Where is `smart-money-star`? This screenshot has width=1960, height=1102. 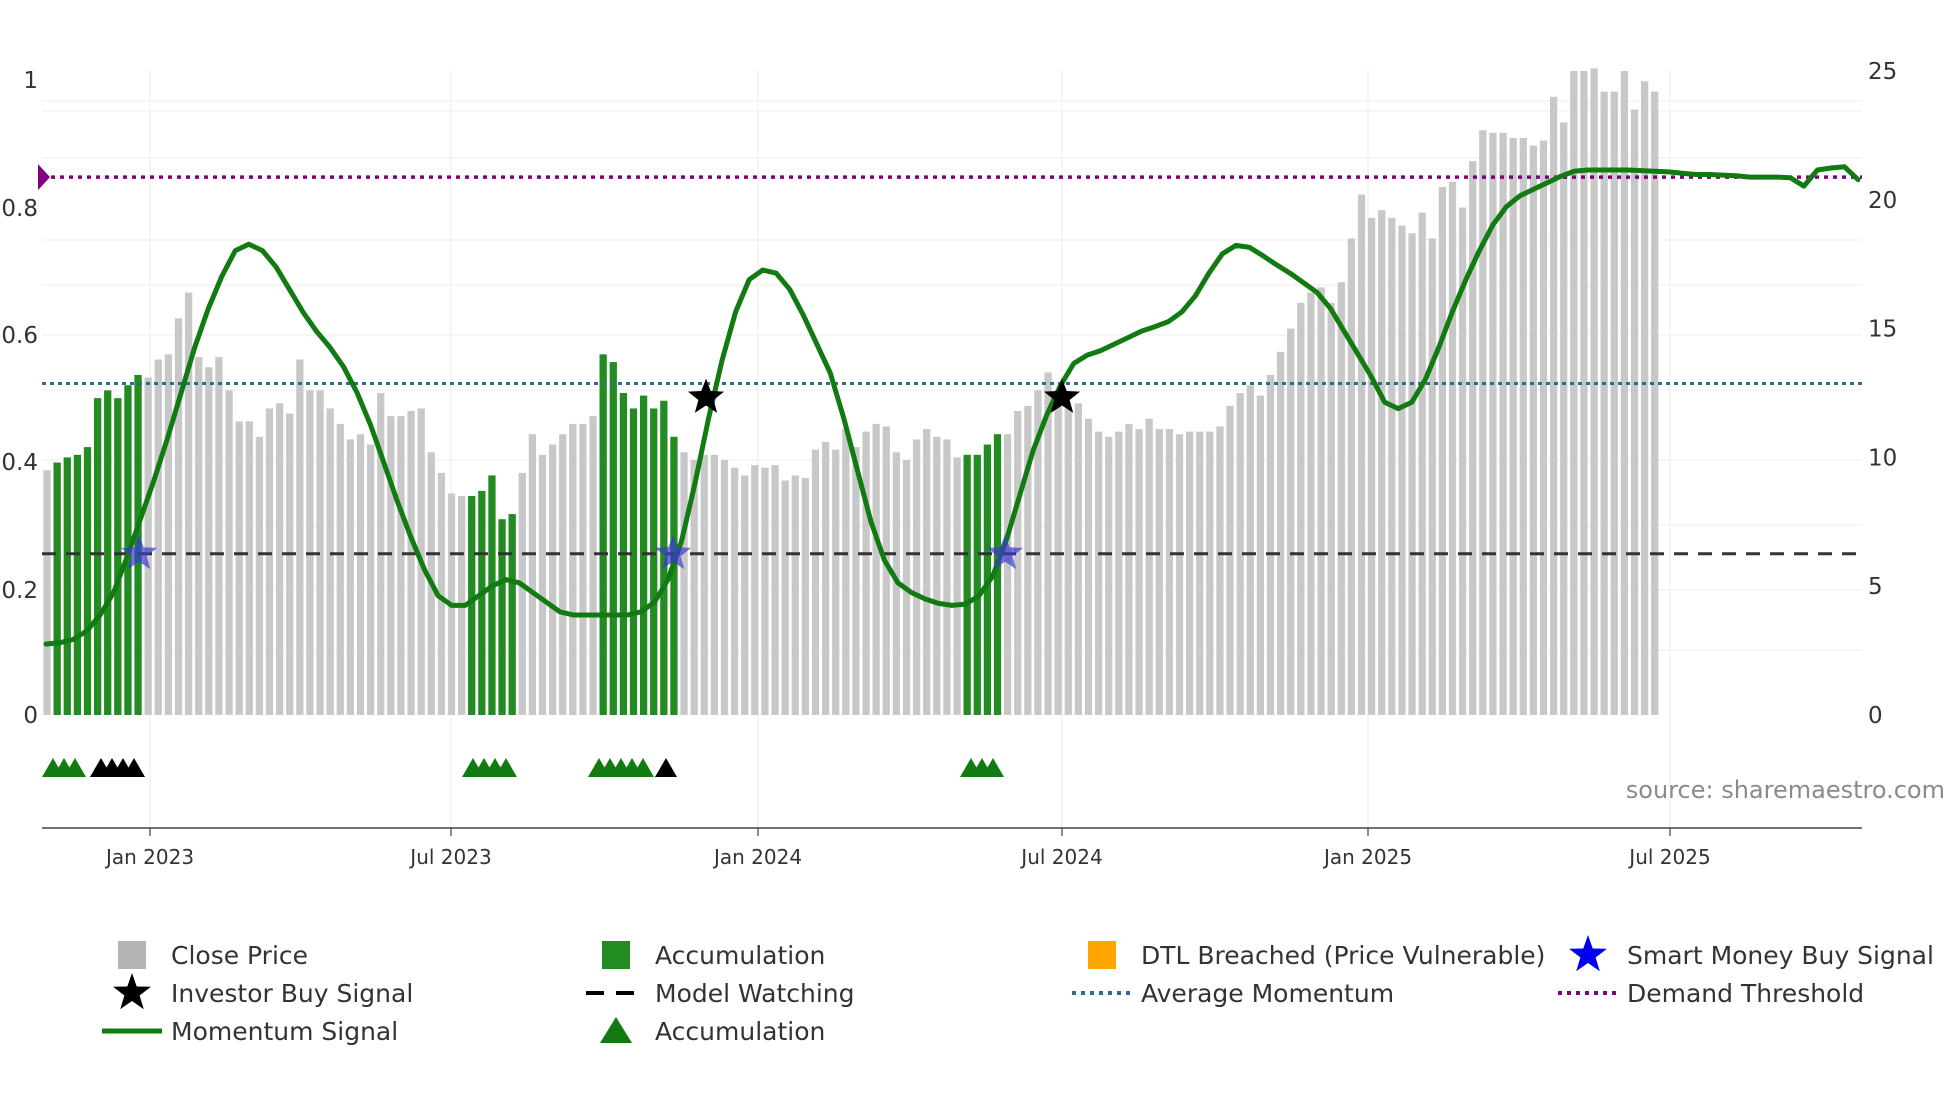 smart-money-star is located at coordinates (139, 552).